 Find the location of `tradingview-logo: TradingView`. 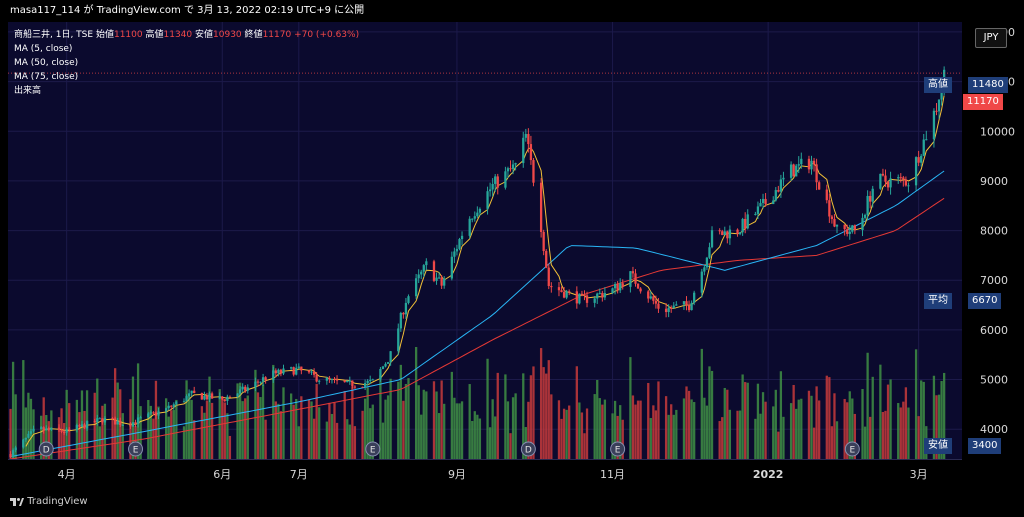

tradingview-logo: TradingView is located at coordinates (49, 501).